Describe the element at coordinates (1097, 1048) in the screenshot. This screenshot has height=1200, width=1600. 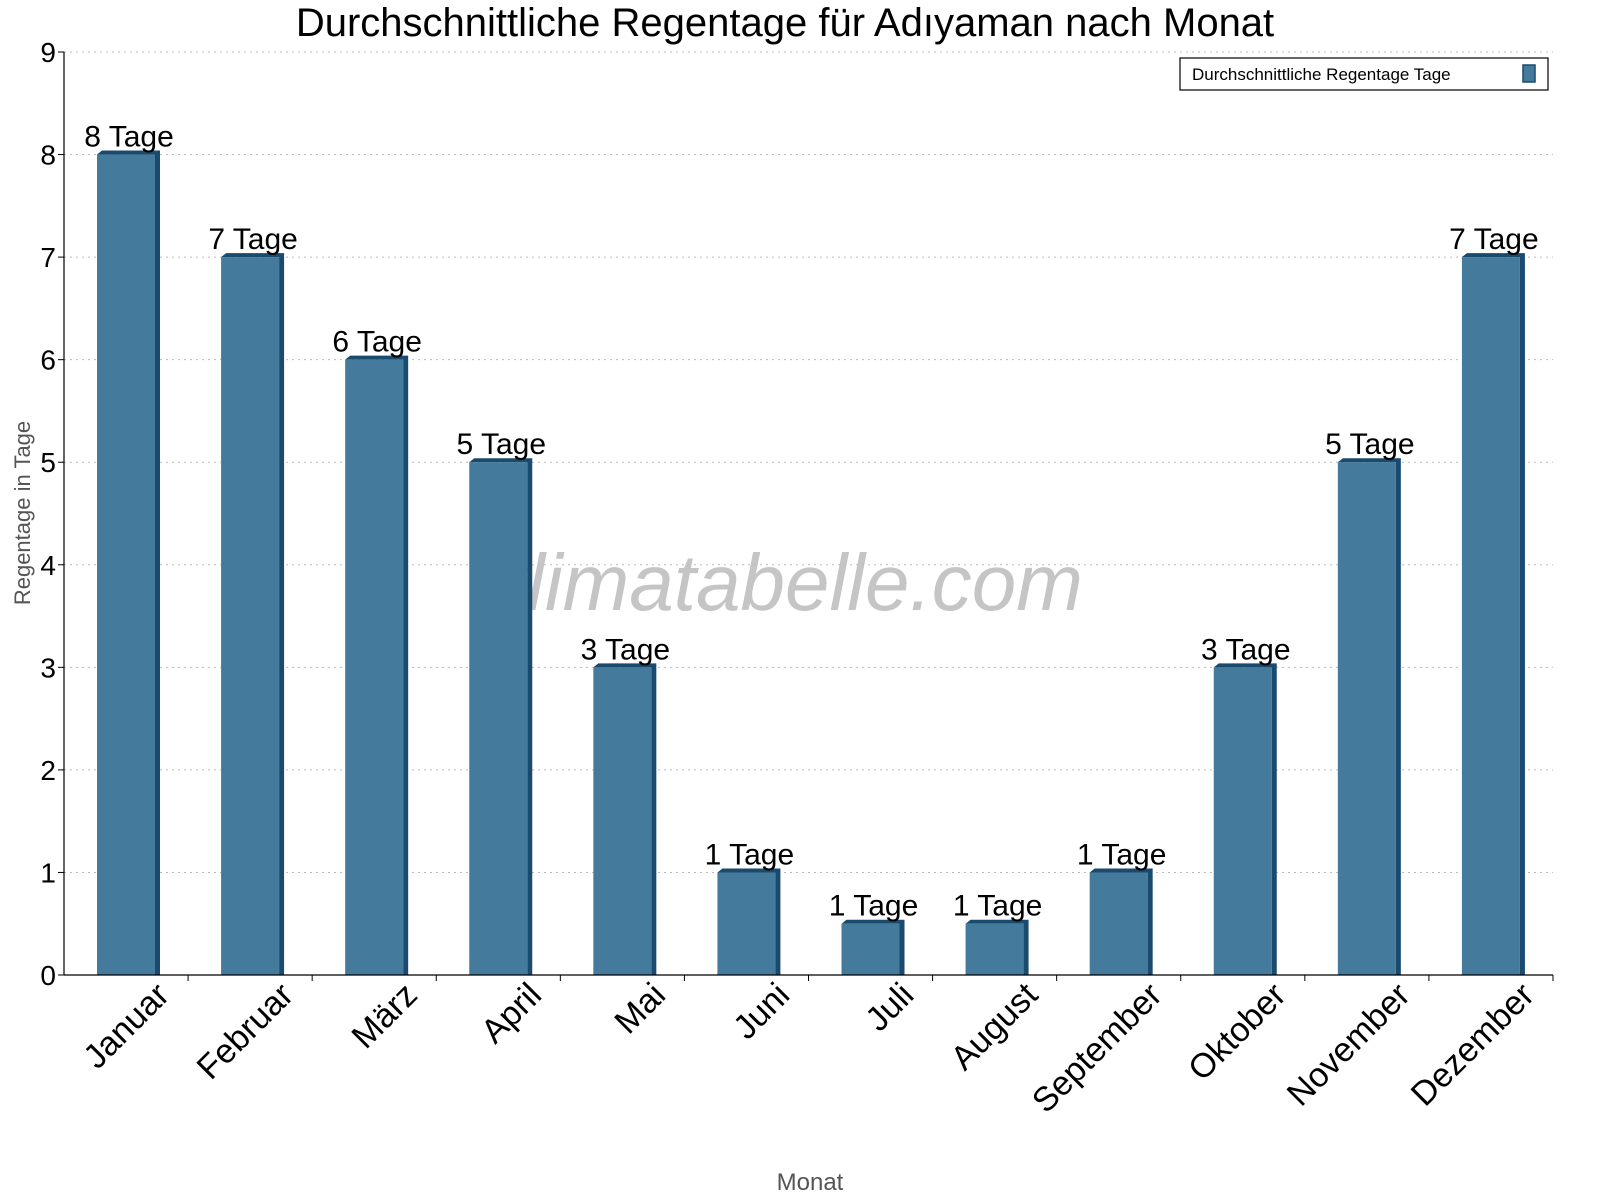
I see `x-tick-label: September` at that location.